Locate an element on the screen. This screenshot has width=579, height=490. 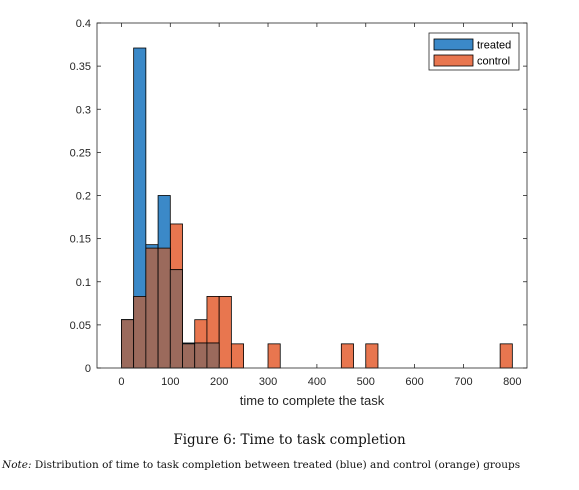
y-tick-label-3: 0.15 is located at coordinates (80, 240).